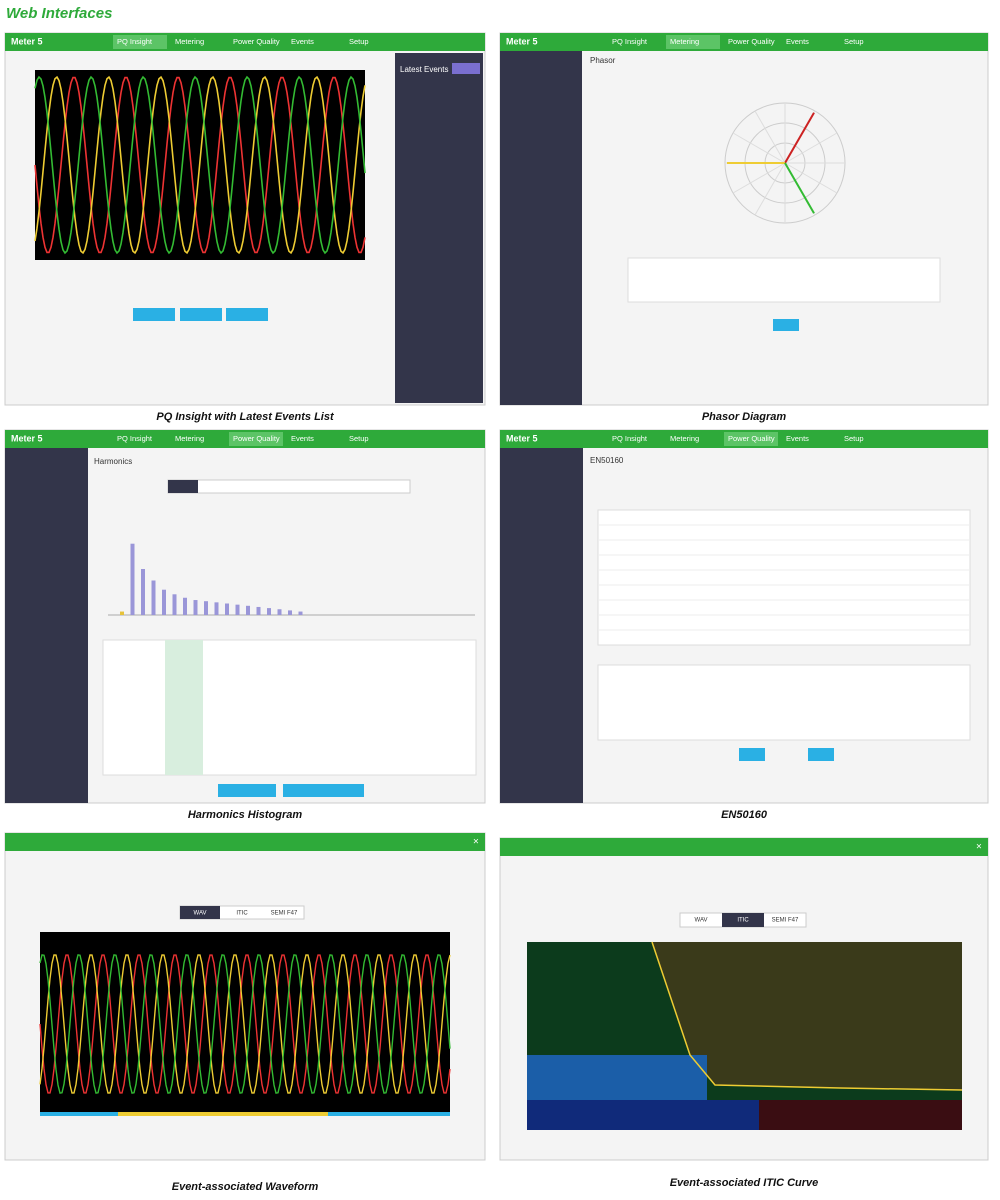 The image size is (1000, 1200). What do you see at coordinates (245, 1187) in the screenshot?
I see `caption: Event-associated Waveform` at bounding box center [245, 1187].